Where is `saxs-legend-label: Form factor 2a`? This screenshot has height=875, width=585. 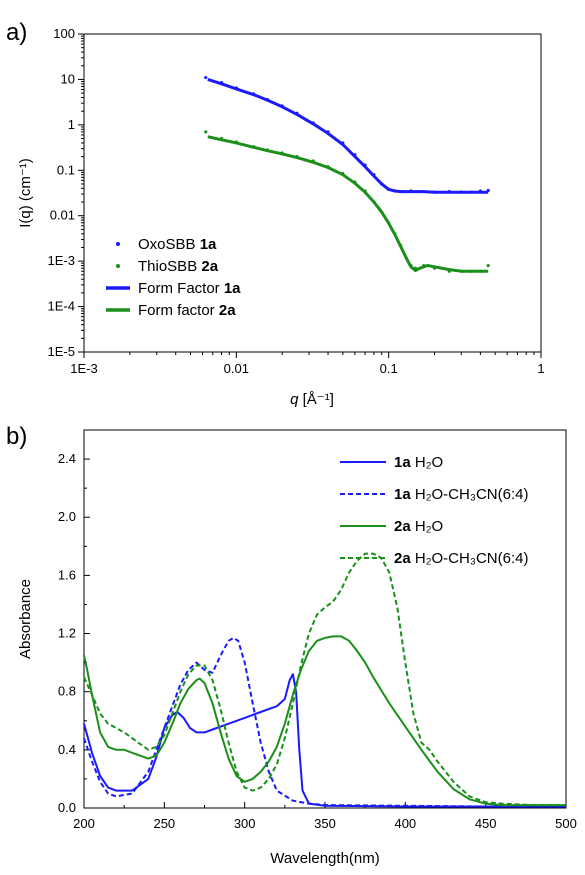 saxs-legend-label: Form factor 2a is located at coordinates (187, 310).